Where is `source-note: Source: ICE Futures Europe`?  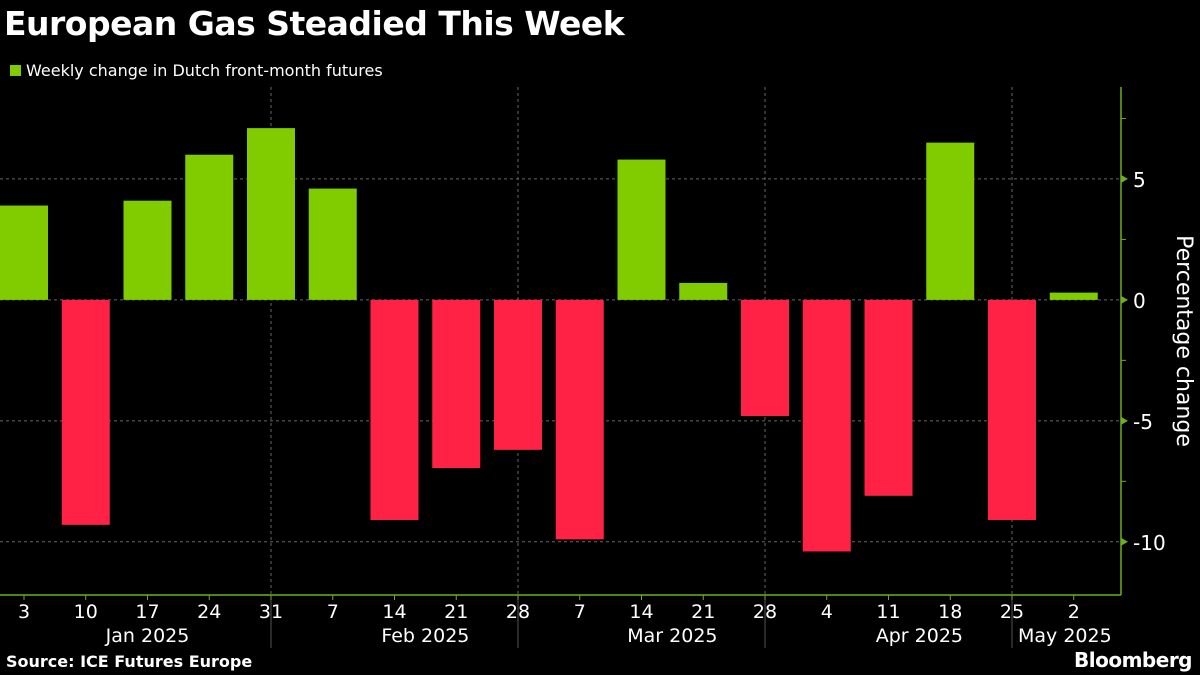 source-note: Source: ICE Futures Europe is located at coordinates (129, 661).